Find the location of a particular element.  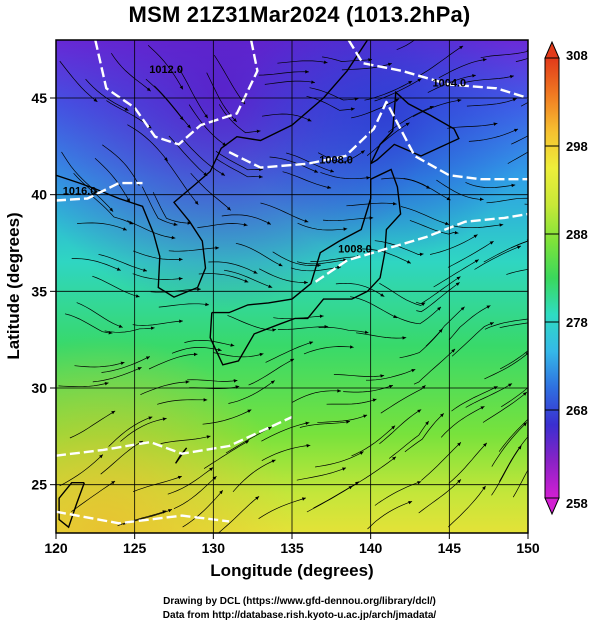

y-tick-label: 35 is located at coordinates (39, 291).